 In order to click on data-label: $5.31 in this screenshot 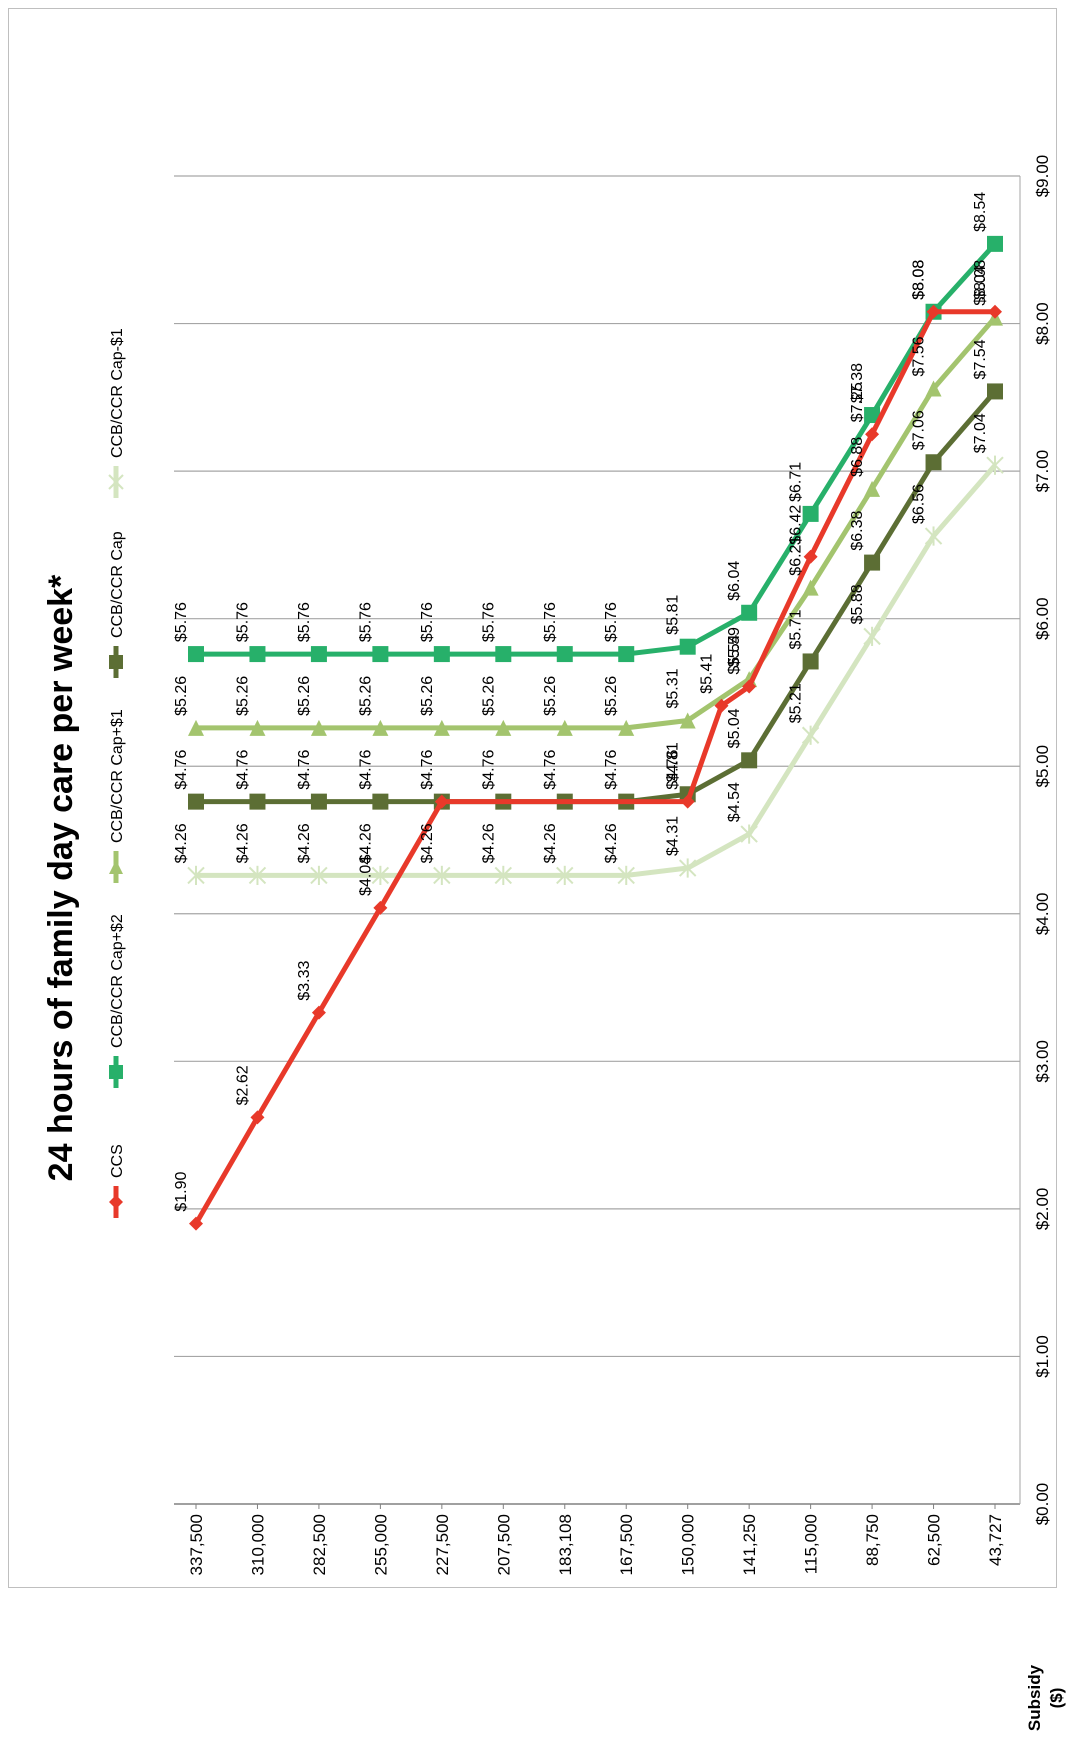, I will do `click(673, 688)`.